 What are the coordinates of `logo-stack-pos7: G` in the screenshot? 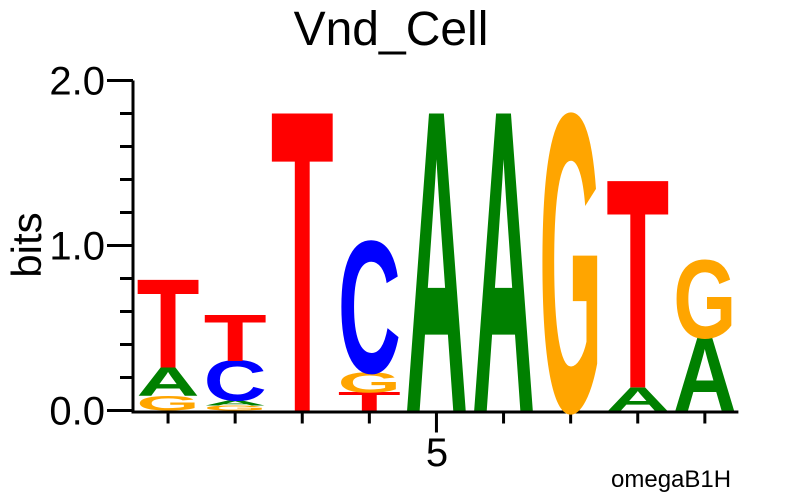 It's located at (570, 260).